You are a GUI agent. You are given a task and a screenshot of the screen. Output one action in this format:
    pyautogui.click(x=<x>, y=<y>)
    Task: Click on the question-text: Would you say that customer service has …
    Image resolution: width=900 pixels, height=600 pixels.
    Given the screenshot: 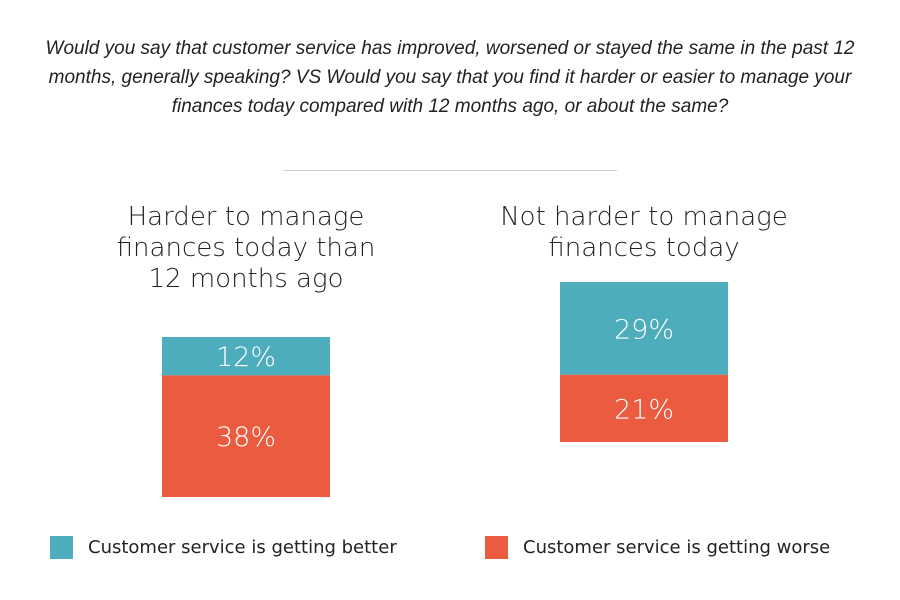 What is the action you would take?
    pyautogui.click(x=450, y=77)
    